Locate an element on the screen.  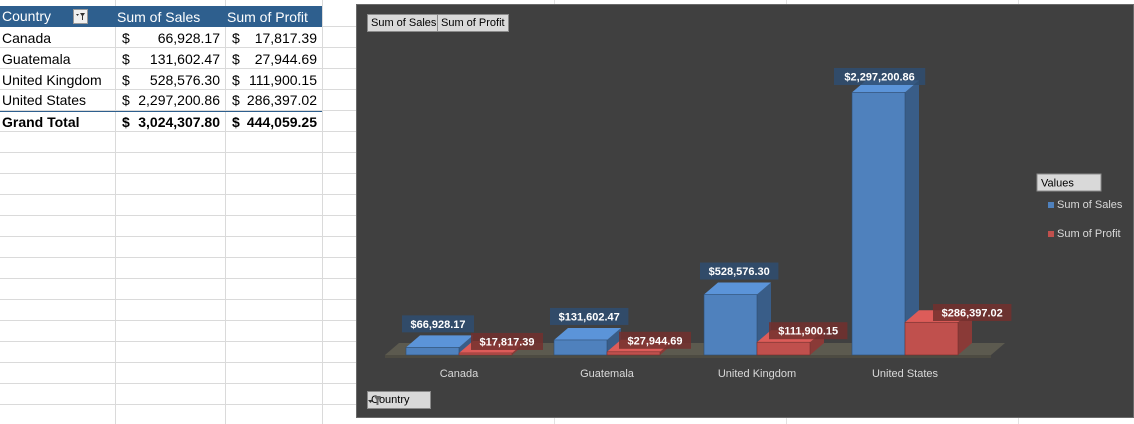
legend-entry: Sum of Profit is located at coordinates (1089, 234).